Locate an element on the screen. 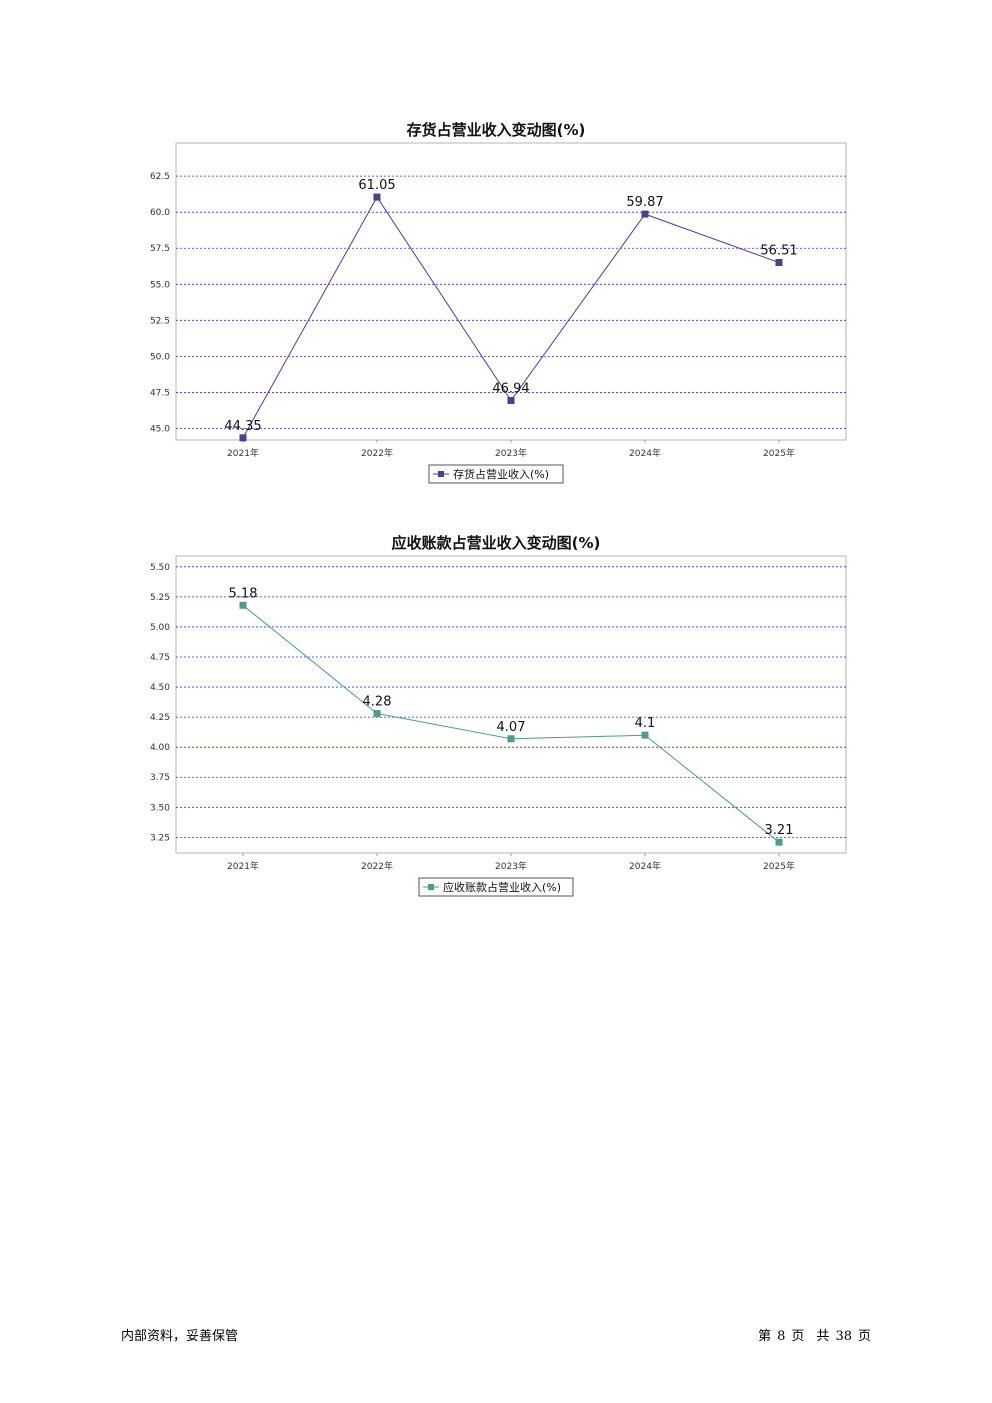 This screenshot has height=1403, width=992. data-label: 5.18 is located at coordinates (243, 593).